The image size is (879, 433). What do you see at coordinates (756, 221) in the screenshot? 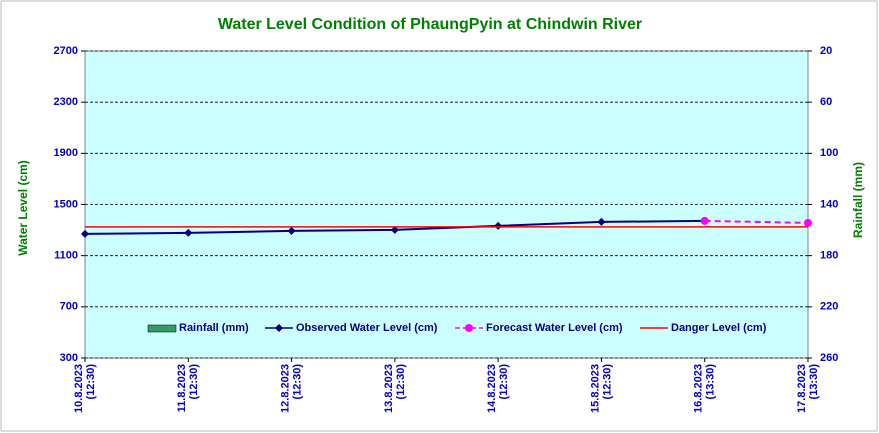
I see `series-line` at bounding box center [756, 221].